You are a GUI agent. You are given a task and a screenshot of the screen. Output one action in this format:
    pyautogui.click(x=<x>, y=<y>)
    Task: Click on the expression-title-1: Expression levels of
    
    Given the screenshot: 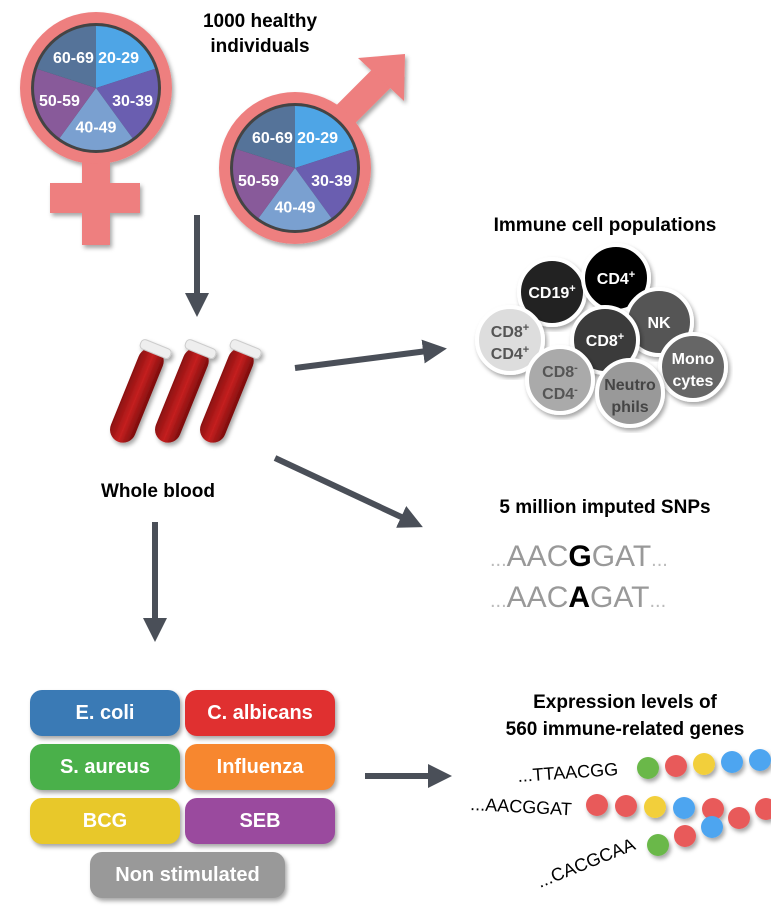 What is the action you would take?
    pyautogui.click(x=625, y=702)
    